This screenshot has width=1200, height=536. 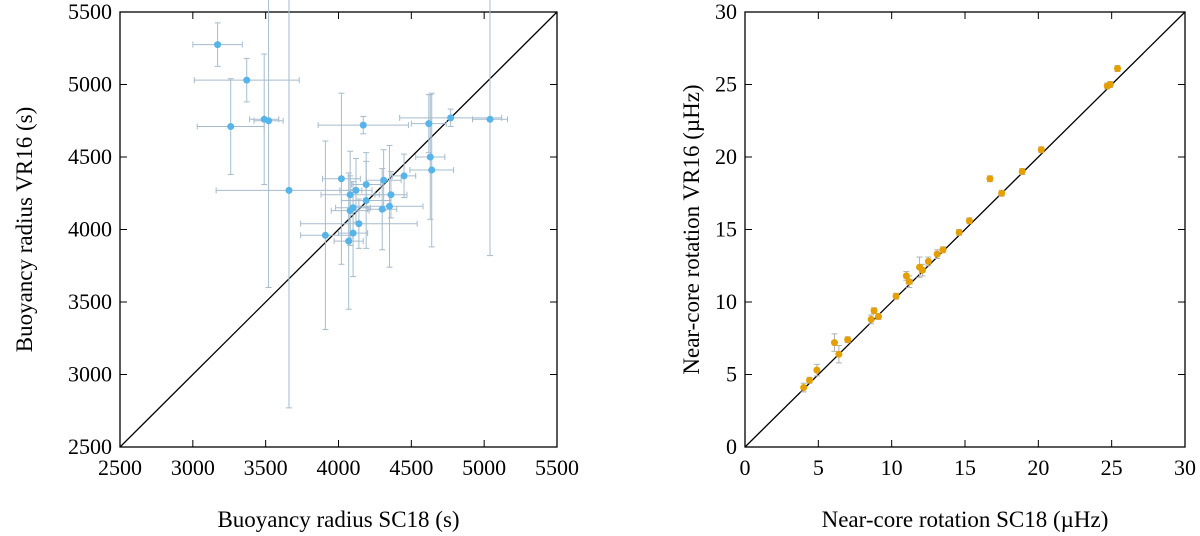 What do you see at coordinates (120, 467) in the screenshot?
I see `left-x-tick-label: 2500` at bounding box center [120, 467].